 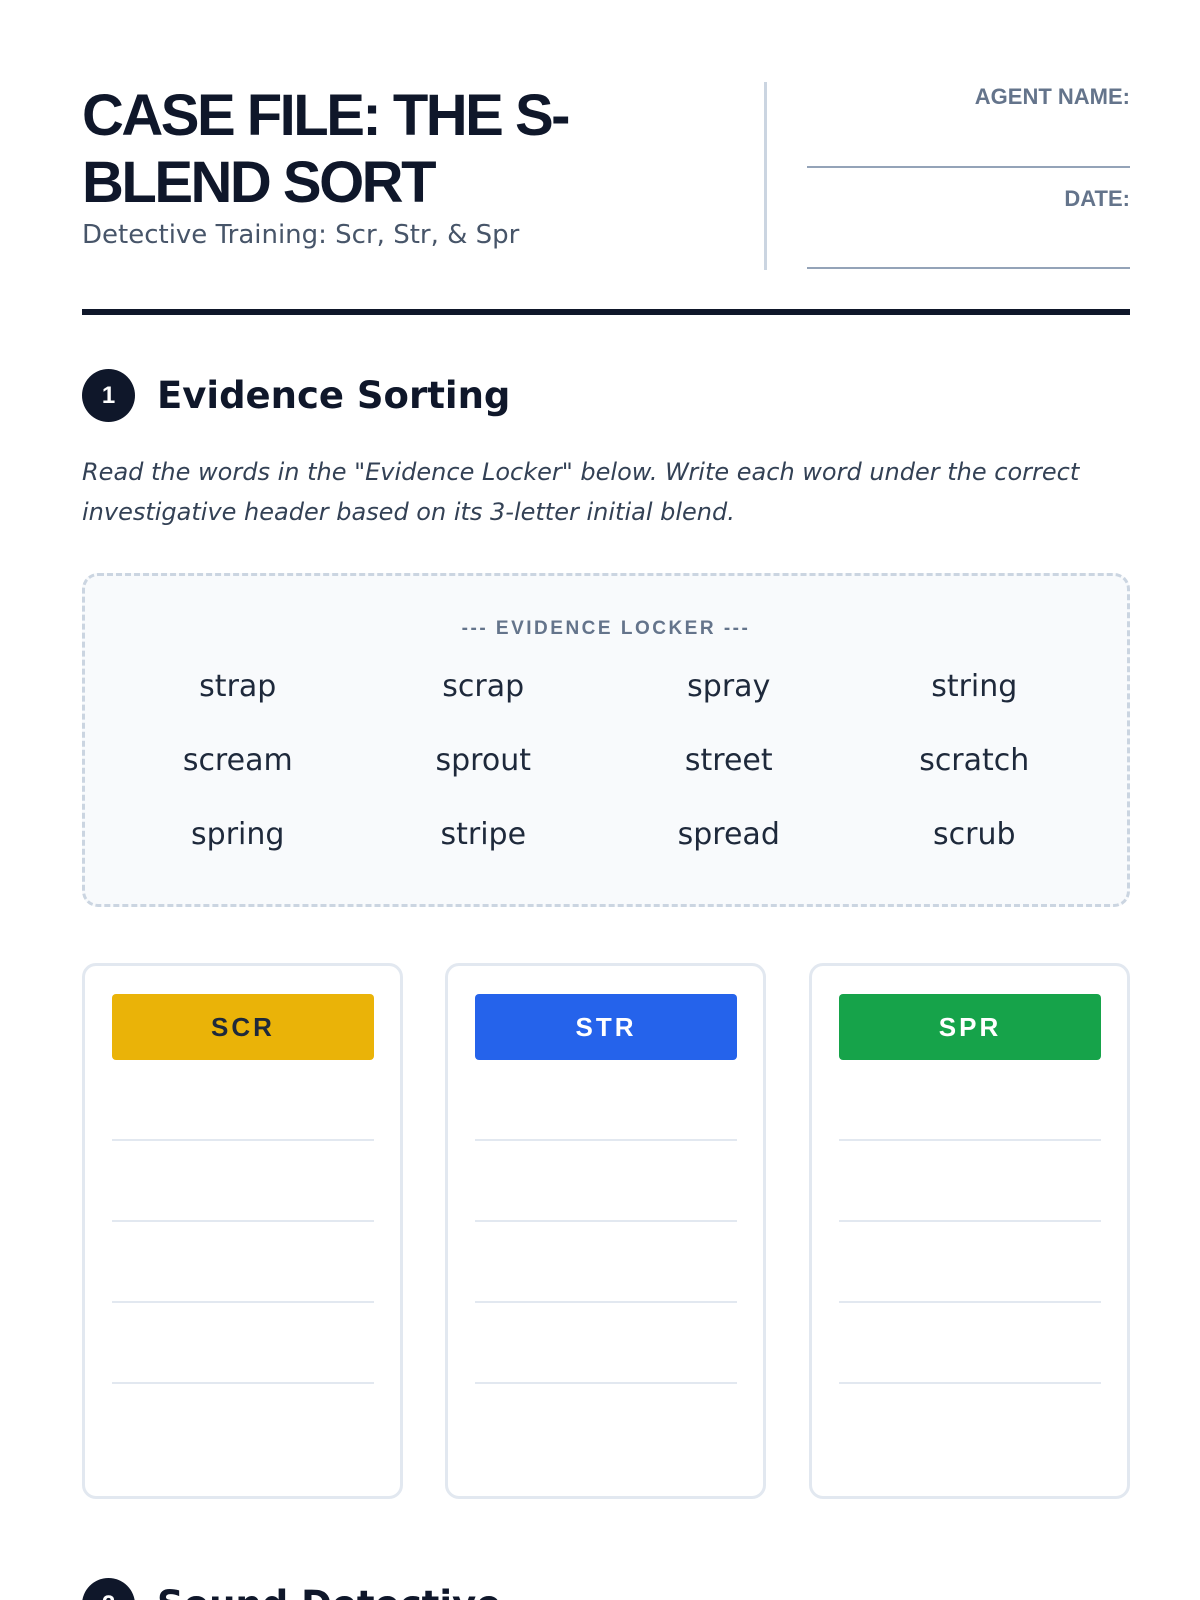 What do you see at coordinates (1097, 198) in the screenshot?
I see `date-label: DATE:` at bounding box center [1097, 198].